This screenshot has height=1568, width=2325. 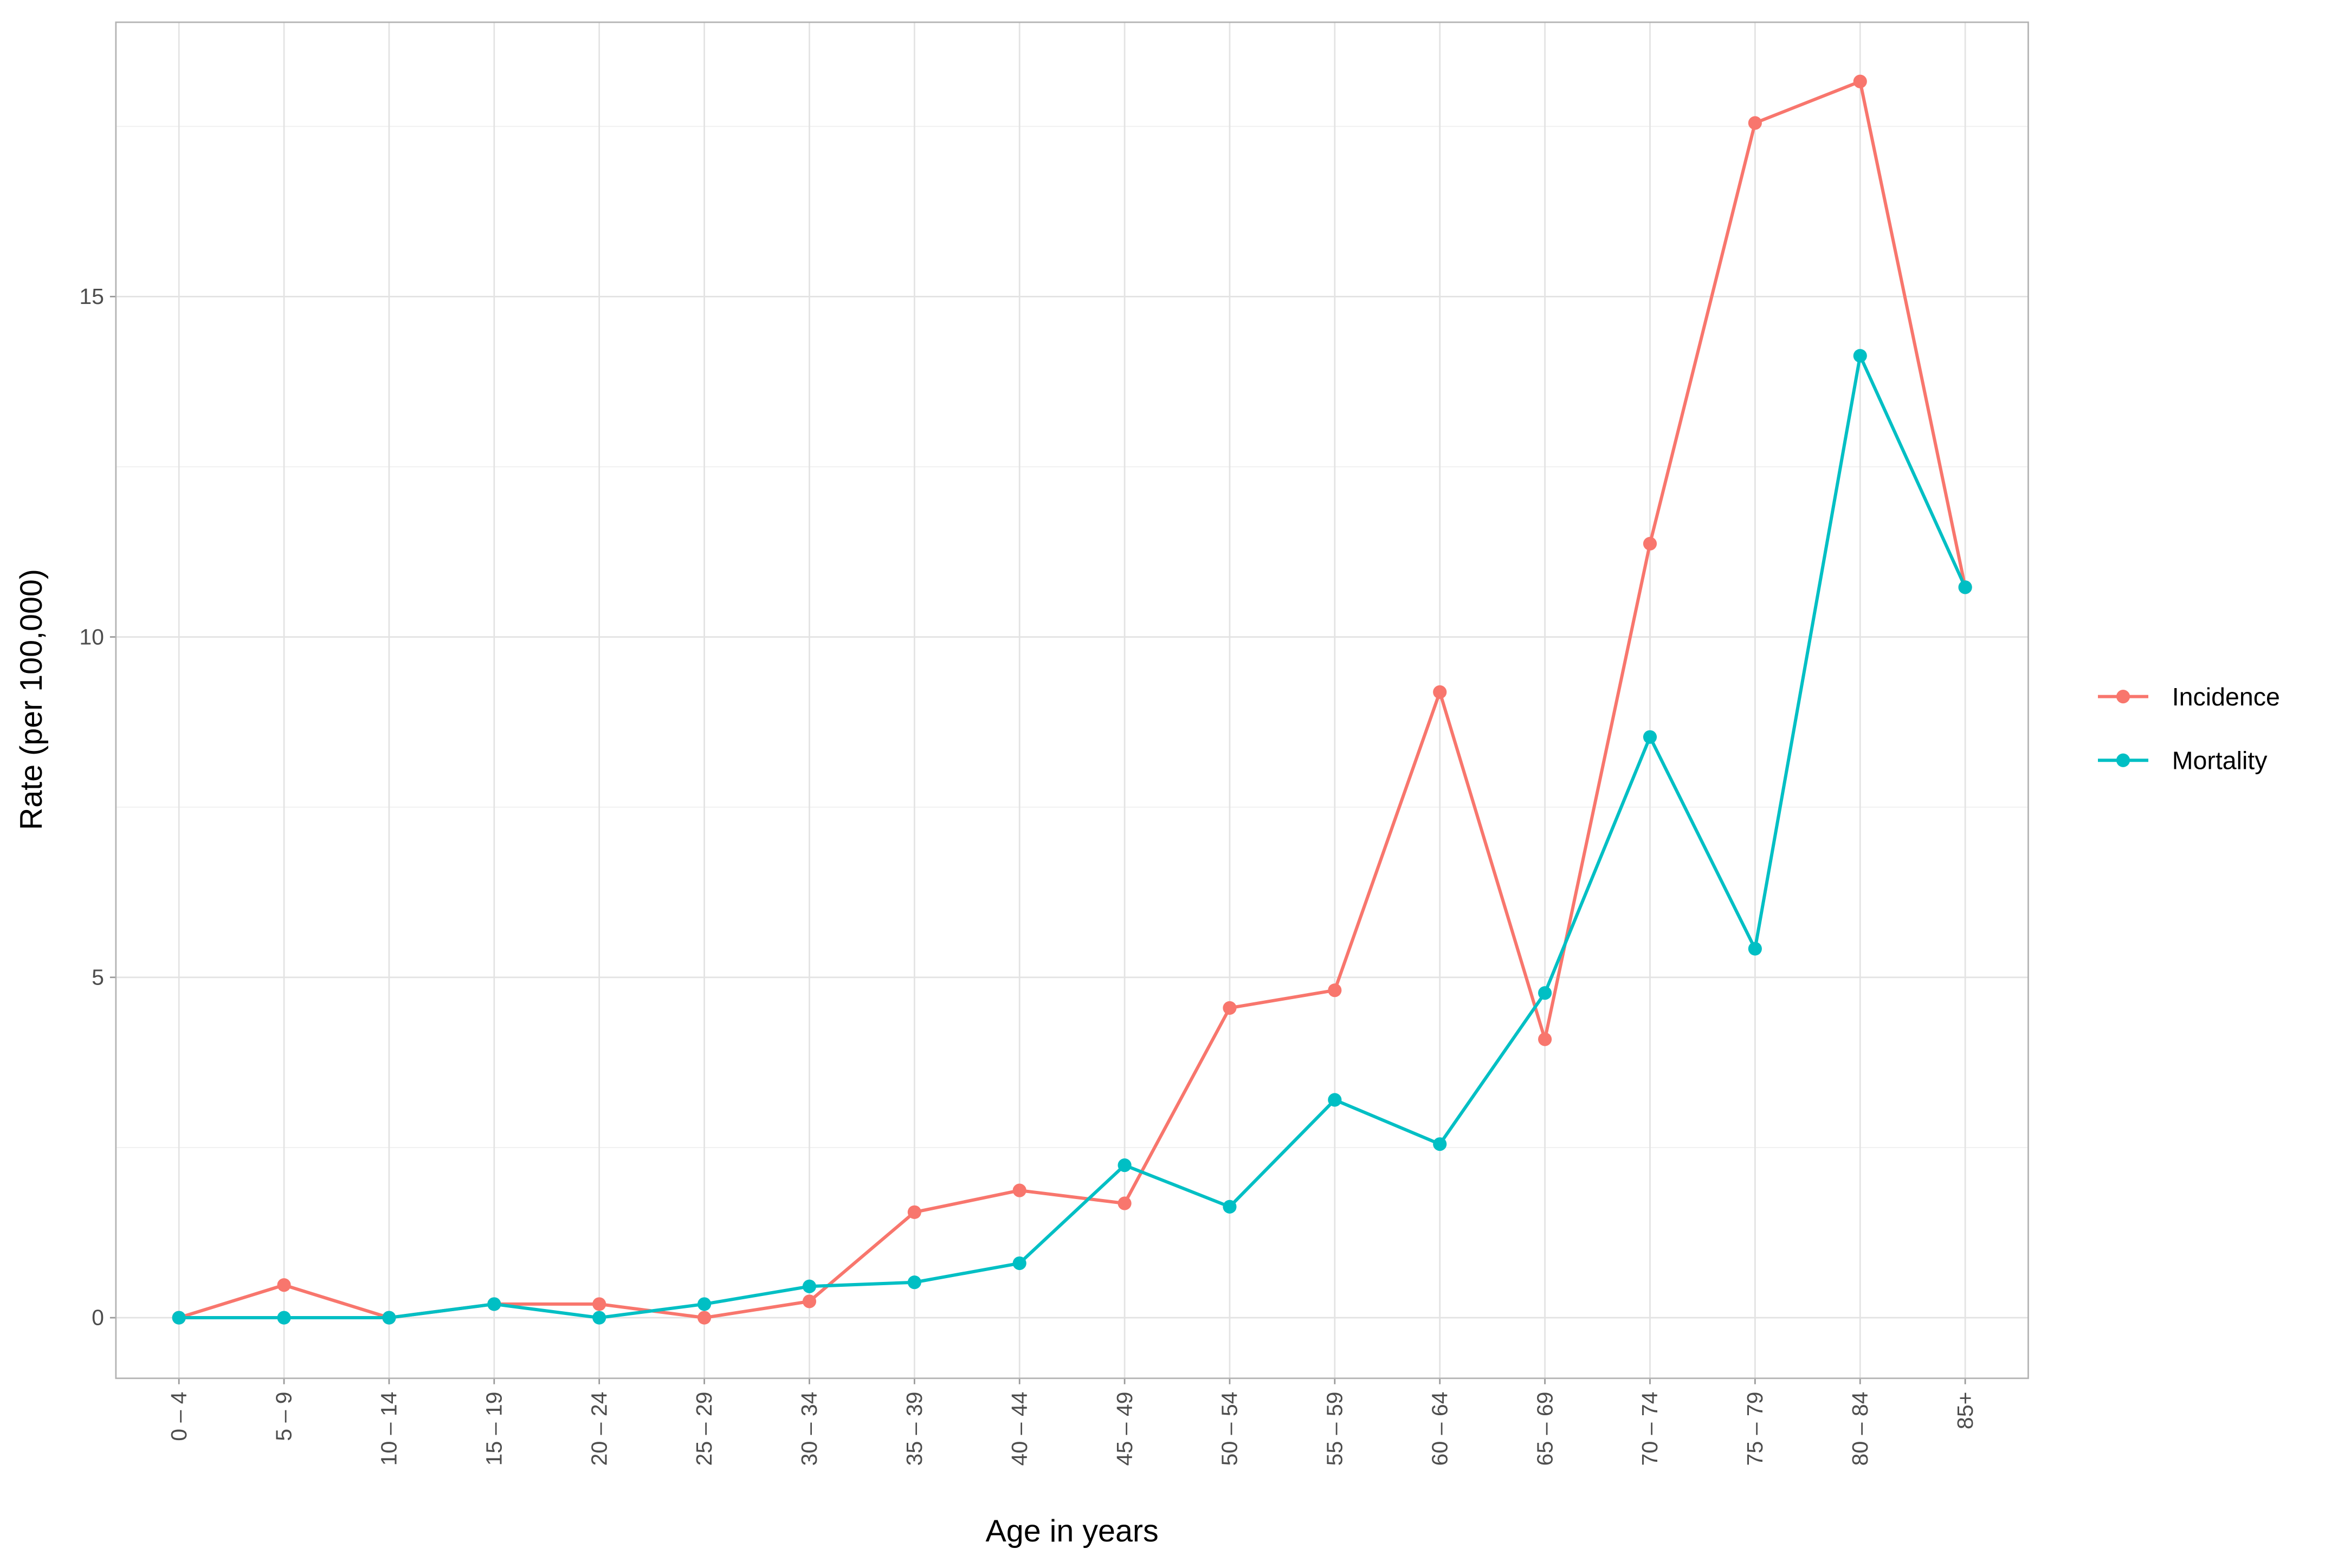 What do you see at coordinates (1439, 1429) in the screenshot?
I see `x-tick-label: 60 – 64` at bounding box center [1439, 1429].